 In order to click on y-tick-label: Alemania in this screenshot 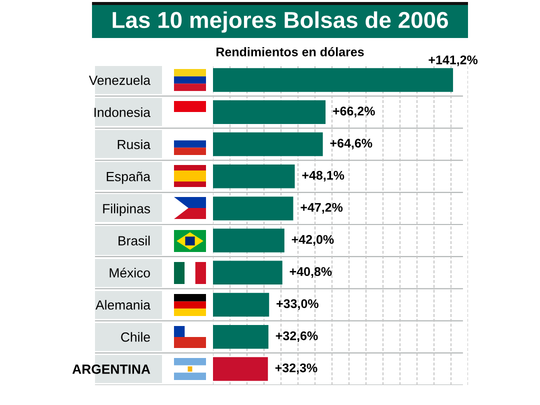, I will do `click(123, 305)`.